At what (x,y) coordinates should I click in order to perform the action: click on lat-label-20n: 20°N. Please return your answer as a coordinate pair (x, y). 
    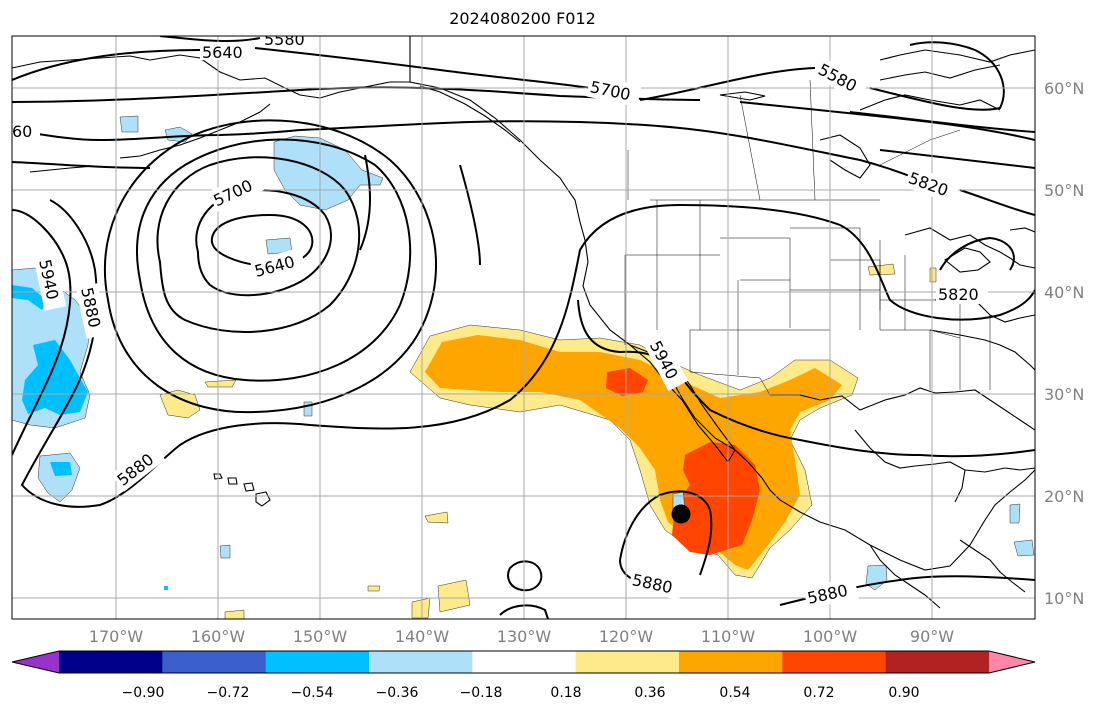
    Looking at the image, I should click on (1064, 496).